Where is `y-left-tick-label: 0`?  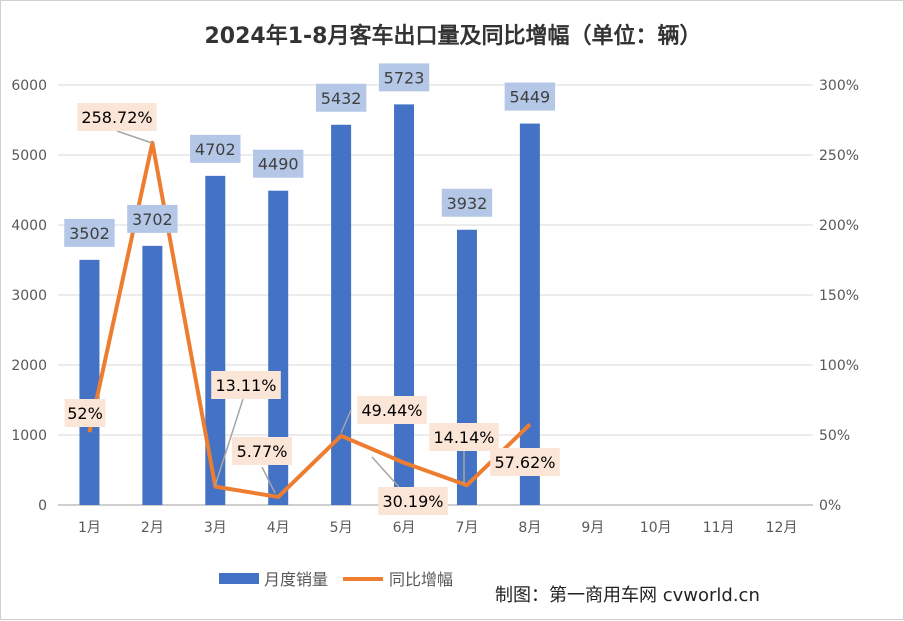 y-left-tick-label: 0 is located at coordinates (42, 506).